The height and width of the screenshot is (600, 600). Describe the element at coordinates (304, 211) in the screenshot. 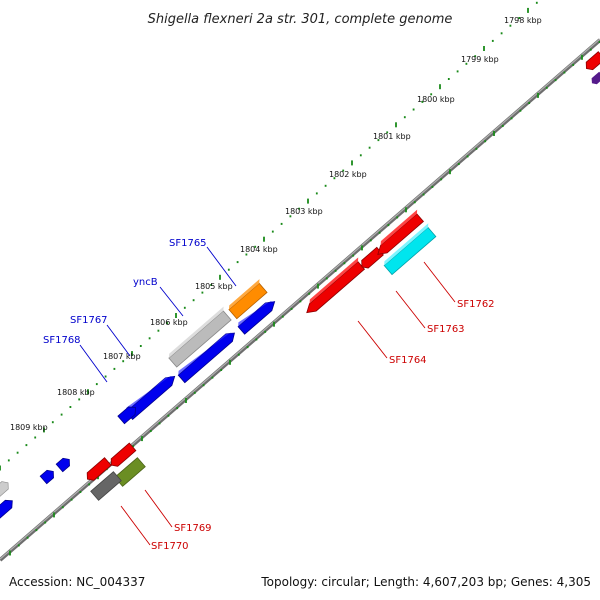

I see `scale-label: 1803 kbp` at that location.